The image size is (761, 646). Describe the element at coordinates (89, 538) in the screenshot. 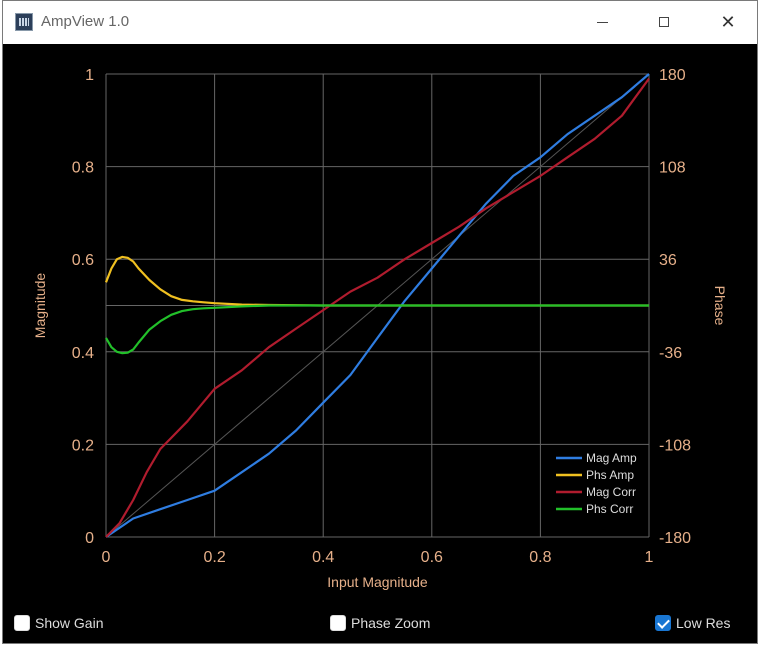

I see `y-tick-label: 0` at that location.